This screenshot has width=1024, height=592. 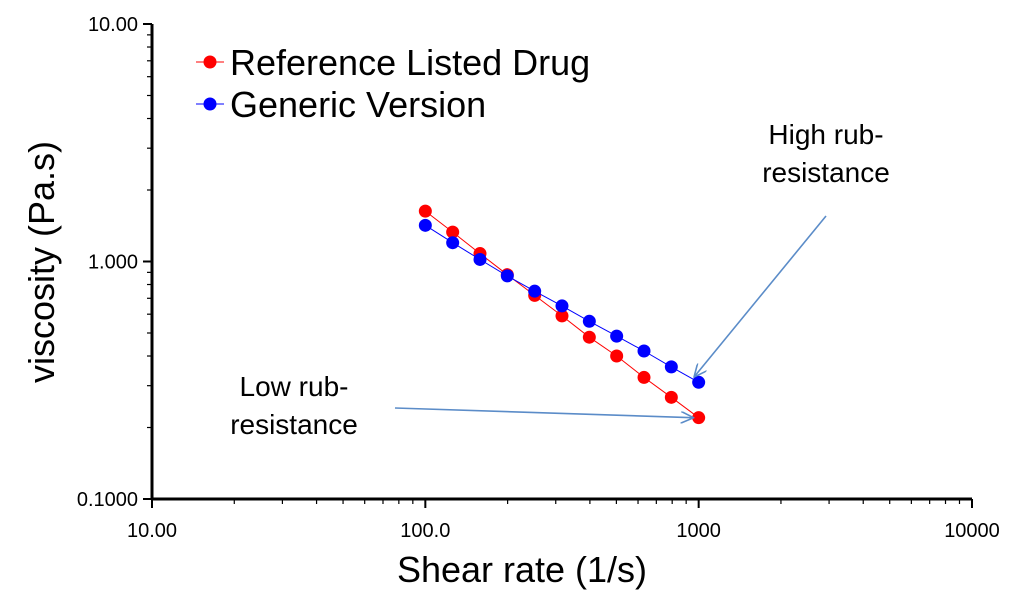 I want to click on annotation: High rub-resistance, so click(x=792, y=247).